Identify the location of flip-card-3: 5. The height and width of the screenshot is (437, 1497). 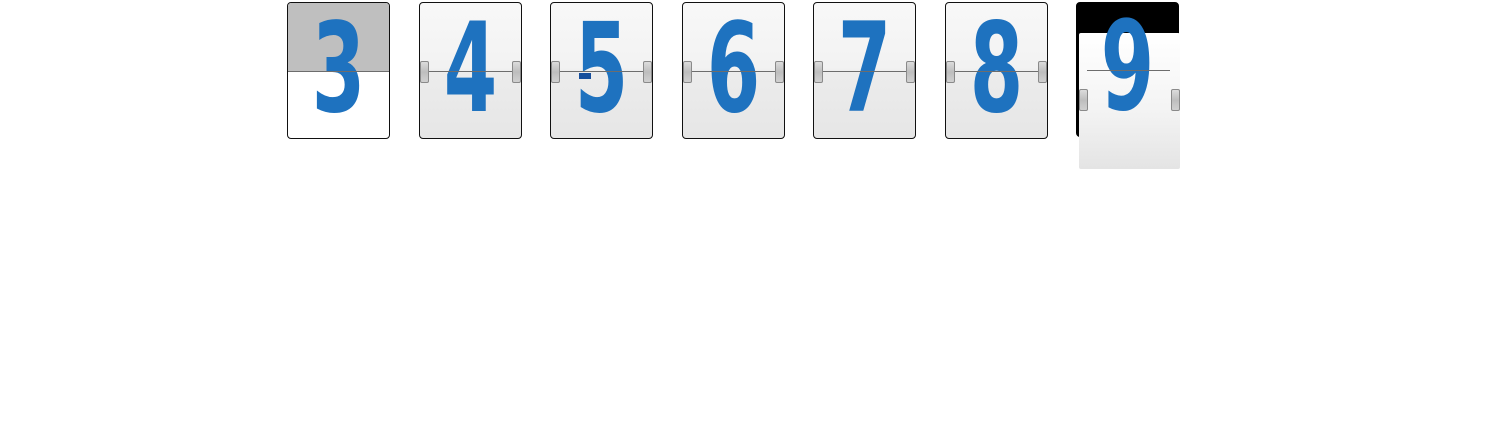
(601, 70).